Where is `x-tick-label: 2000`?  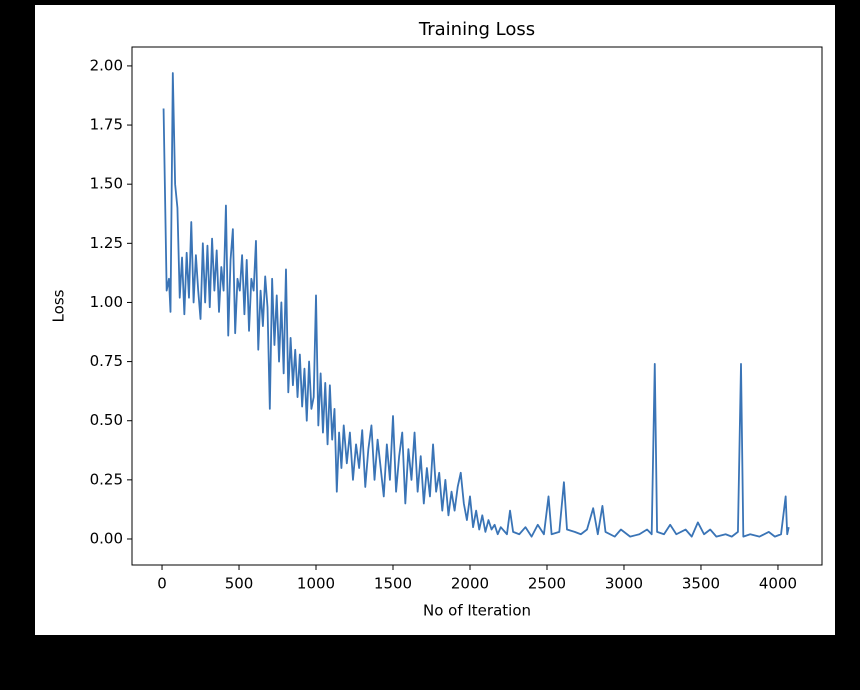
x-tick-label: 2000 is located at coordinates (470, 584).